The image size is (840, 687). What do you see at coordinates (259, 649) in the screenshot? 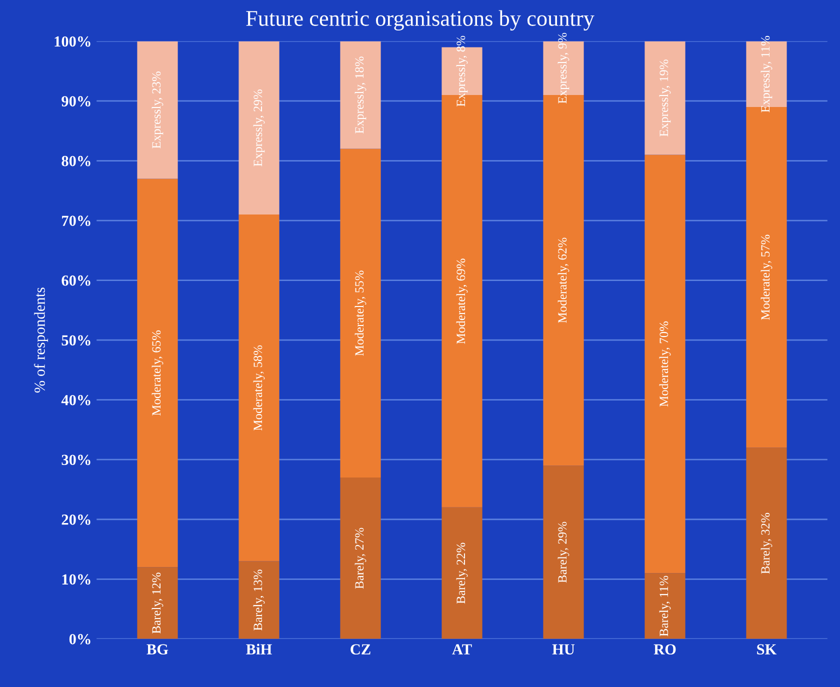
I see `x-tick-label: BiH` at bounding box center [259, 649].